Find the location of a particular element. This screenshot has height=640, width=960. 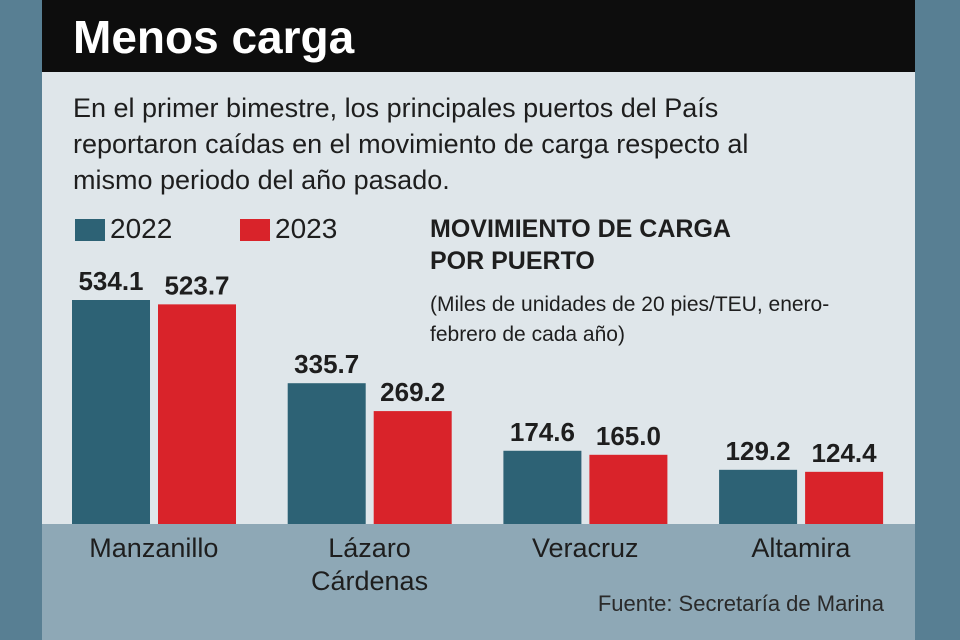

value-label: 269.2 is located at coordinates (412, 392).